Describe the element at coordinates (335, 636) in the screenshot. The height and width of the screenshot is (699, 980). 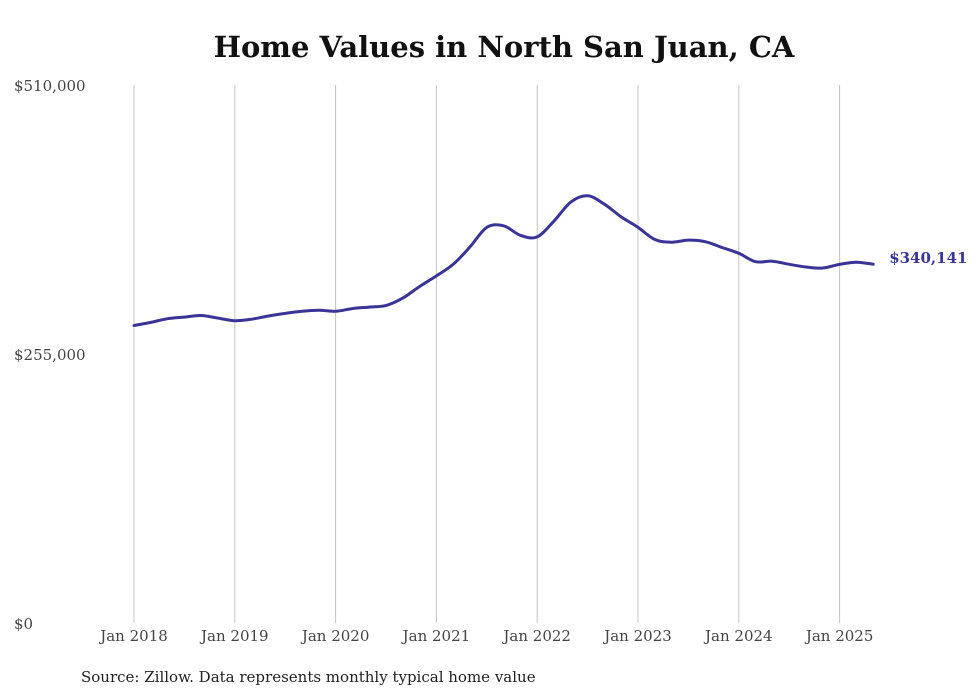
I see `x-tick-label: Jan 2020` at that location.